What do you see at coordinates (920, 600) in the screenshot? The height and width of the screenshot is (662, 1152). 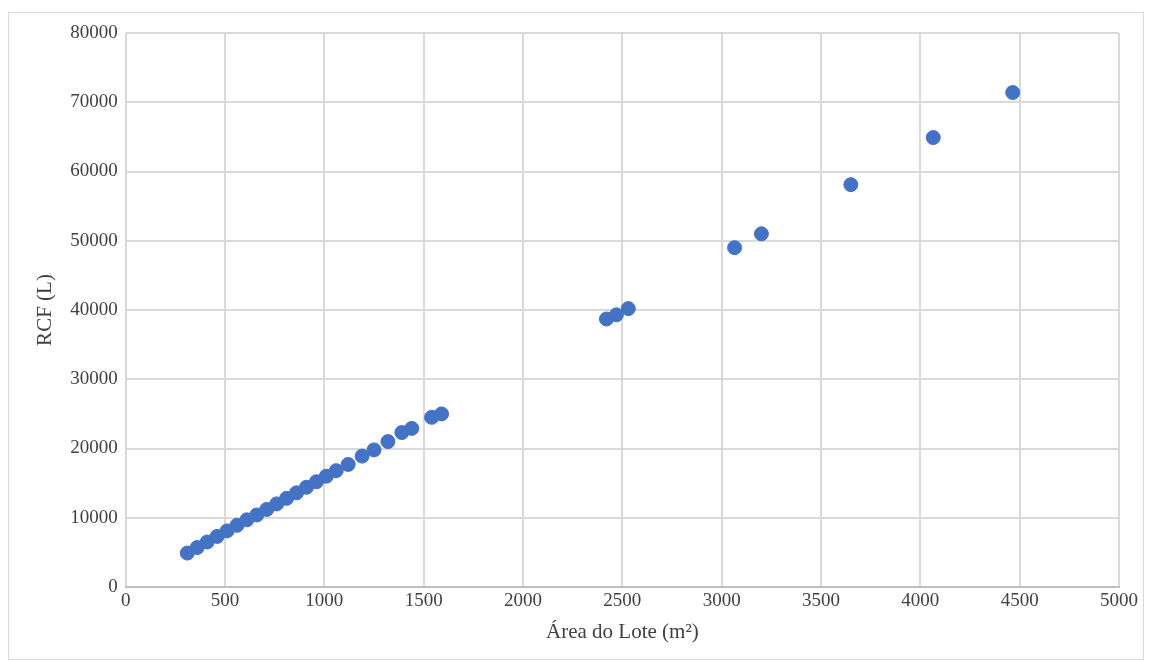 I see `x-tick-label: 4000` at bounding box center [920, 600].